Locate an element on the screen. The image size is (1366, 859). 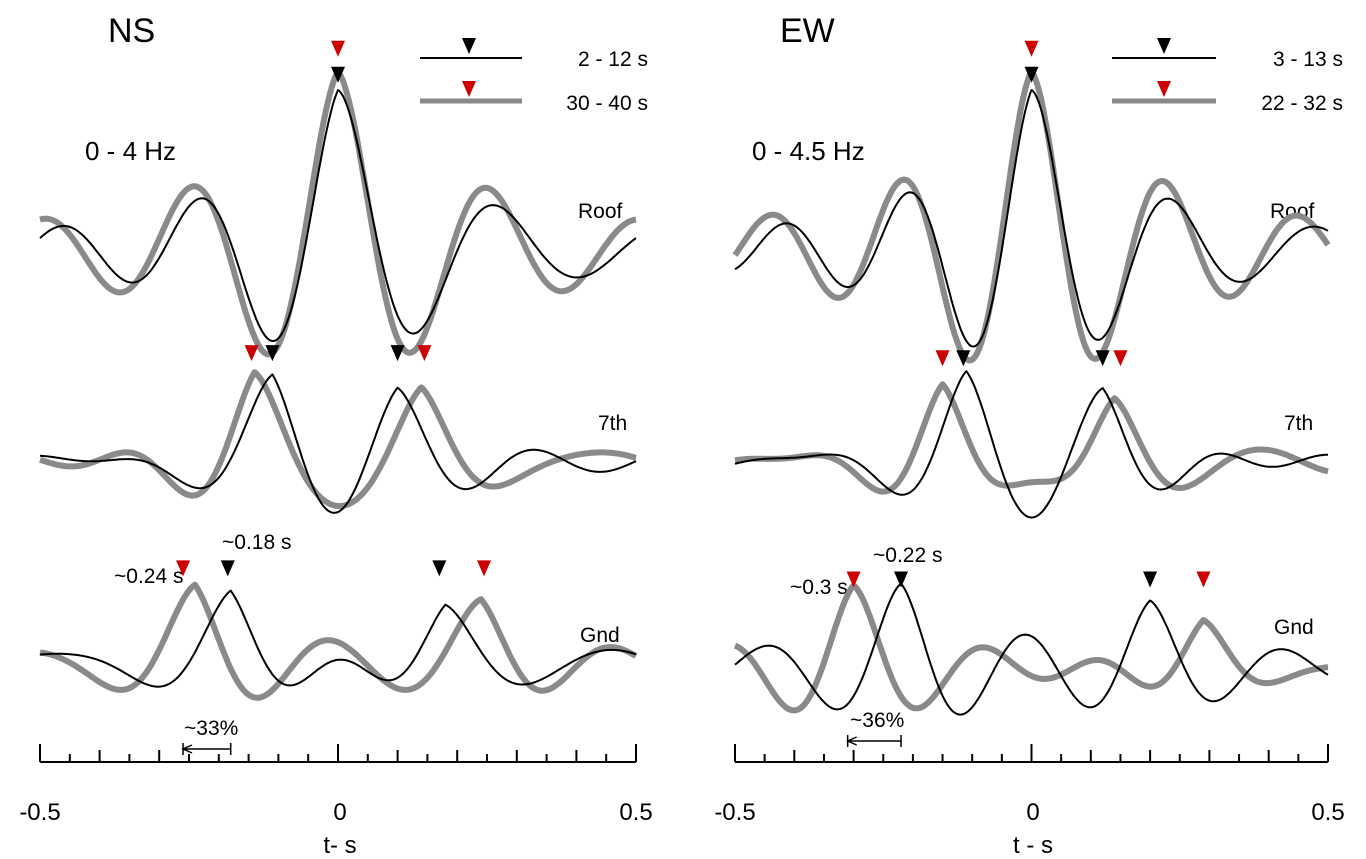
ew-trace-label-7th: 7th is located at coordinates (1298, 423).